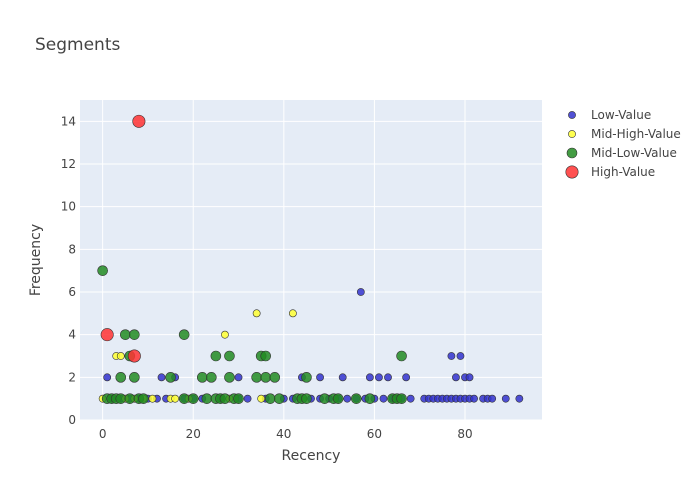 This screenshot has width=700, height=500. I want to click on y-tick-label: 0, so click(72, 420).